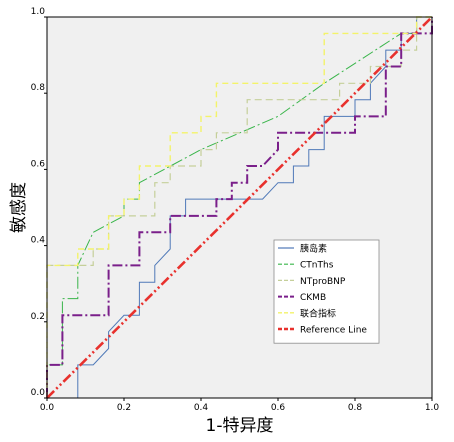 The height and width of the screenshot is (442, 454). What do you see at coordinates (38, 317) in the screenshot?
I see `y-tick-label: 0.2` at bounding box center [38, 317].